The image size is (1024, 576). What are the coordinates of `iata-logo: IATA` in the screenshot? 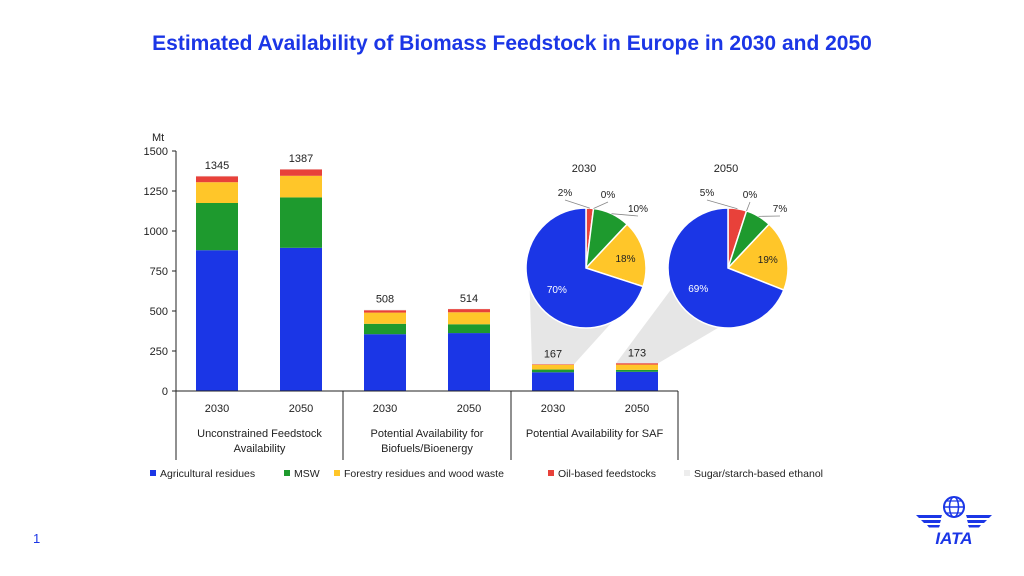 It's located at (954, 521).